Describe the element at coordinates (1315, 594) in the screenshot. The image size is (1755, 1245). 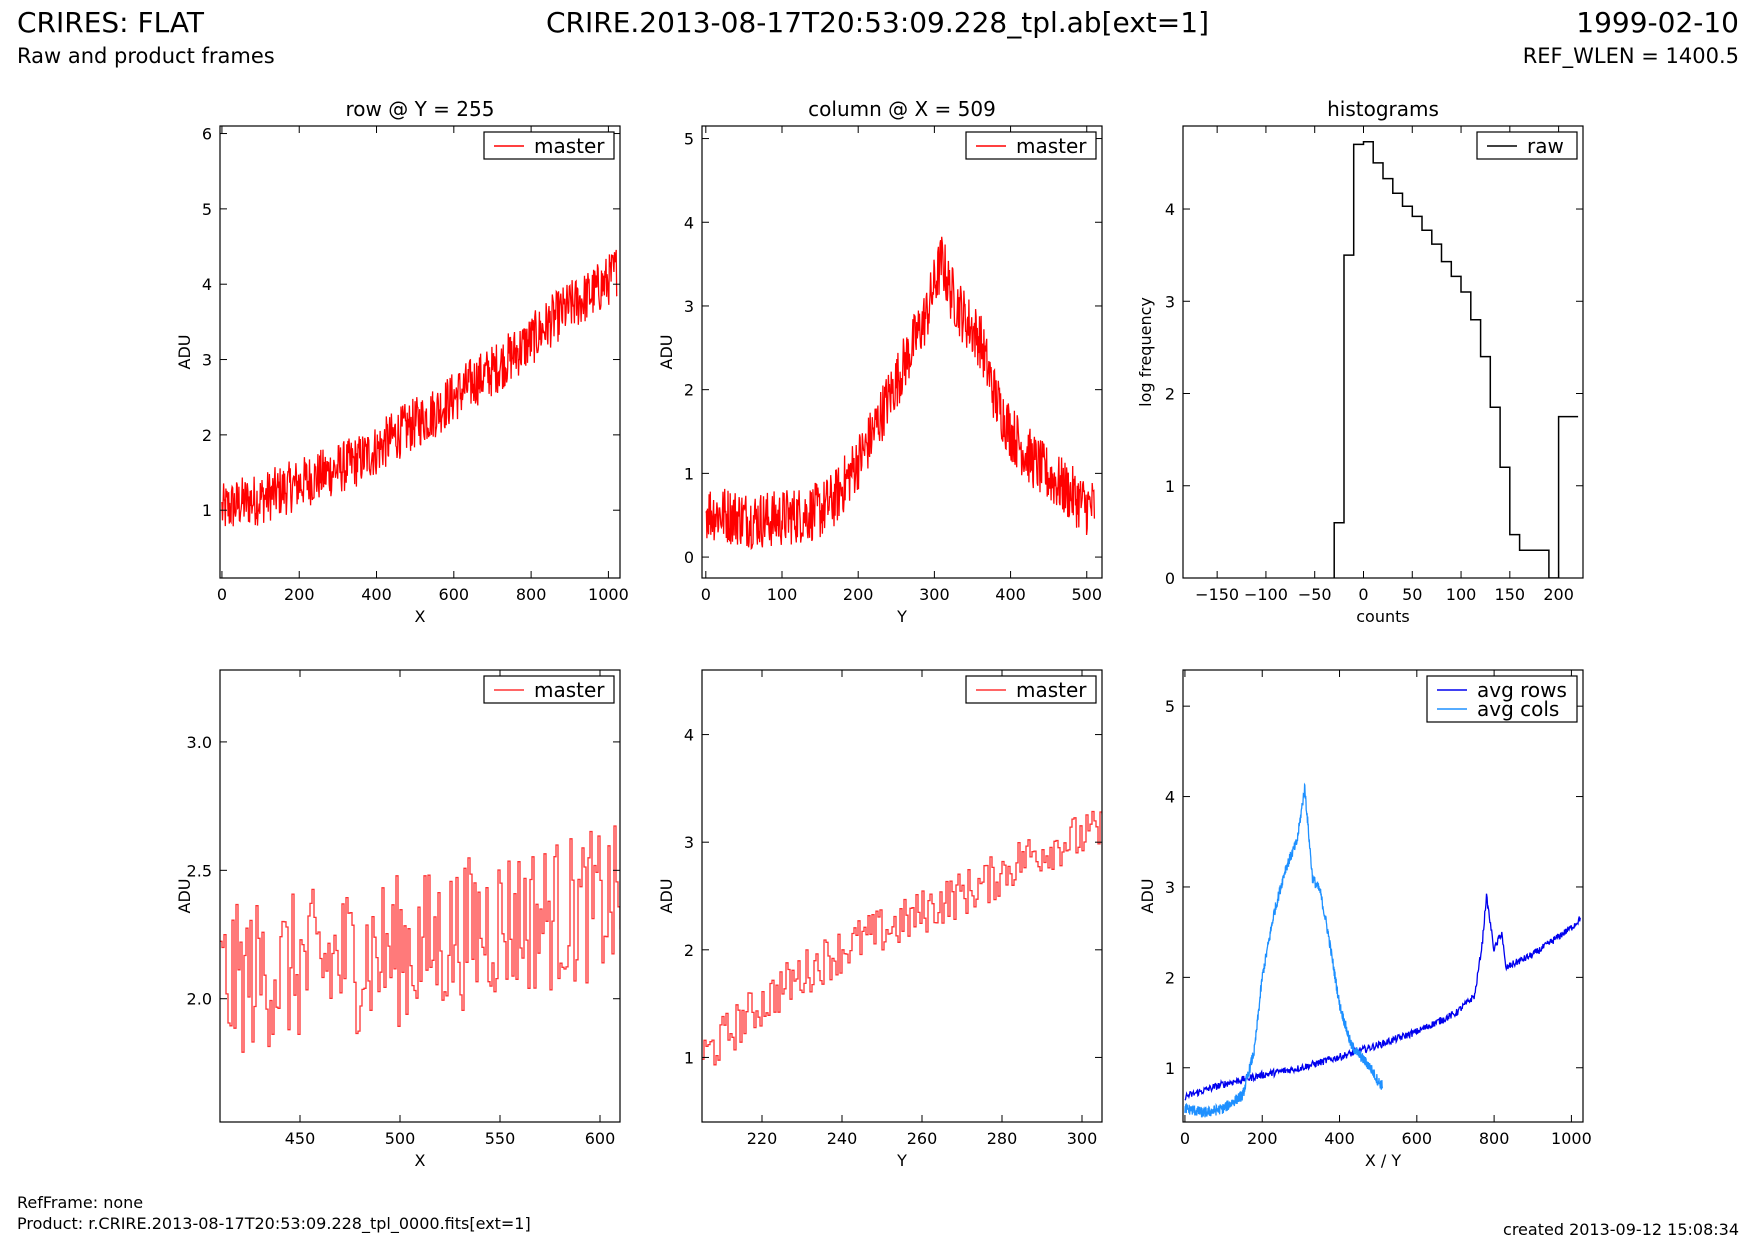
I see `x-tick-label: −50` at that location.